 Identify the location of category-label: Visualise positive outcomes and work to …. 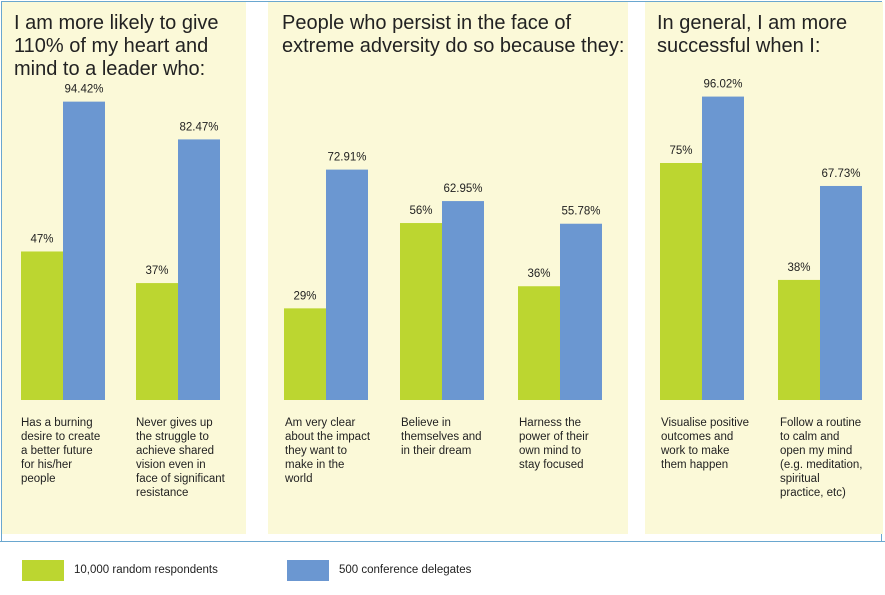
(705, 444).